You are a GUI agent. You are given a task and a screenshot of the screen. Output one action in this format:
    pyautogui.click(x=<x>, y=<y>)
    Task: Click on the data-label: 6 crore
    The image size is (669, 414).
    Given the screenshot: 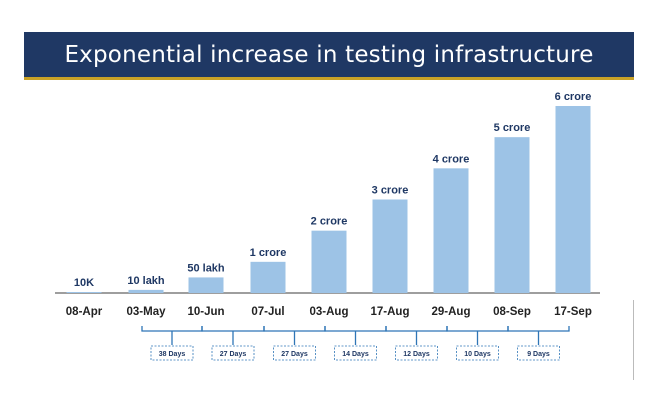 What is the action you would take?
    pyautogui.click(x=573, y=97)
    